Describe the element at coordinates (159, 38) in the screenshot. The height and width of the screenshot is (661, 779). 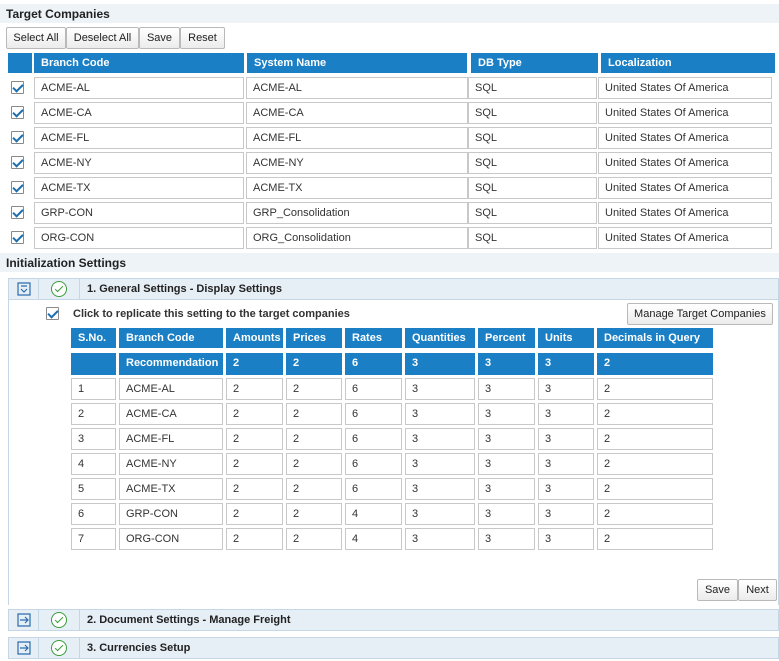
I see `save-button: Save` at that location.